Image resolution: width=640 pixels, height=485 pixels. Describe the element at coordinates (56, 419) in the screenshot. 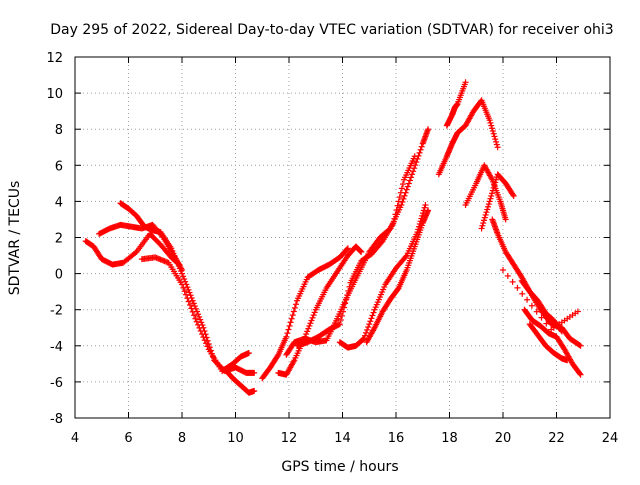

I see `y-tick-label: -8` at that location.